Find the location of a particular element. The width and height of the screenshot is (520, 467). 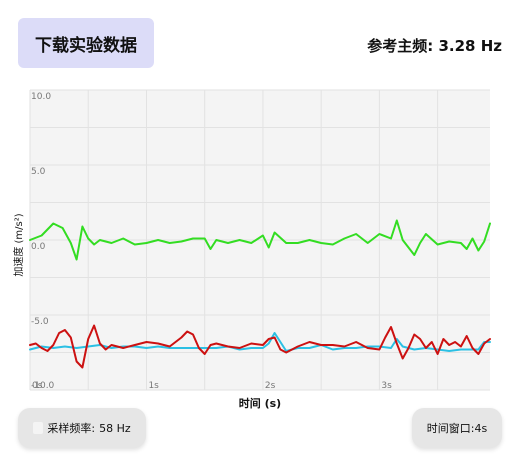

time-window-badge: 时间窗口: 4s is located at coordinates (457, 428).